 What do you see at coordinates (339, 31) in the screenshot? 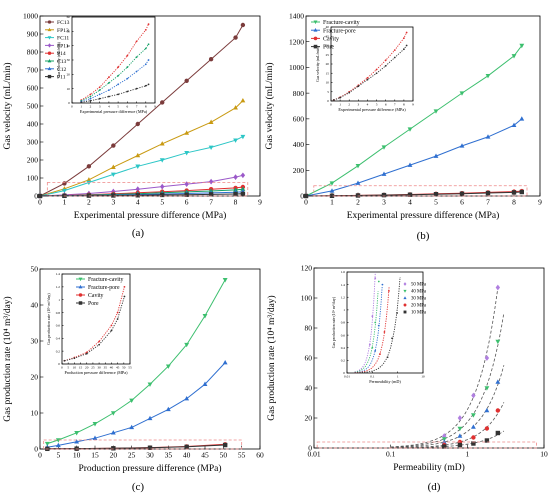
I see `b-legend-label: Fracture-pore` at bounding box center [339, 31].